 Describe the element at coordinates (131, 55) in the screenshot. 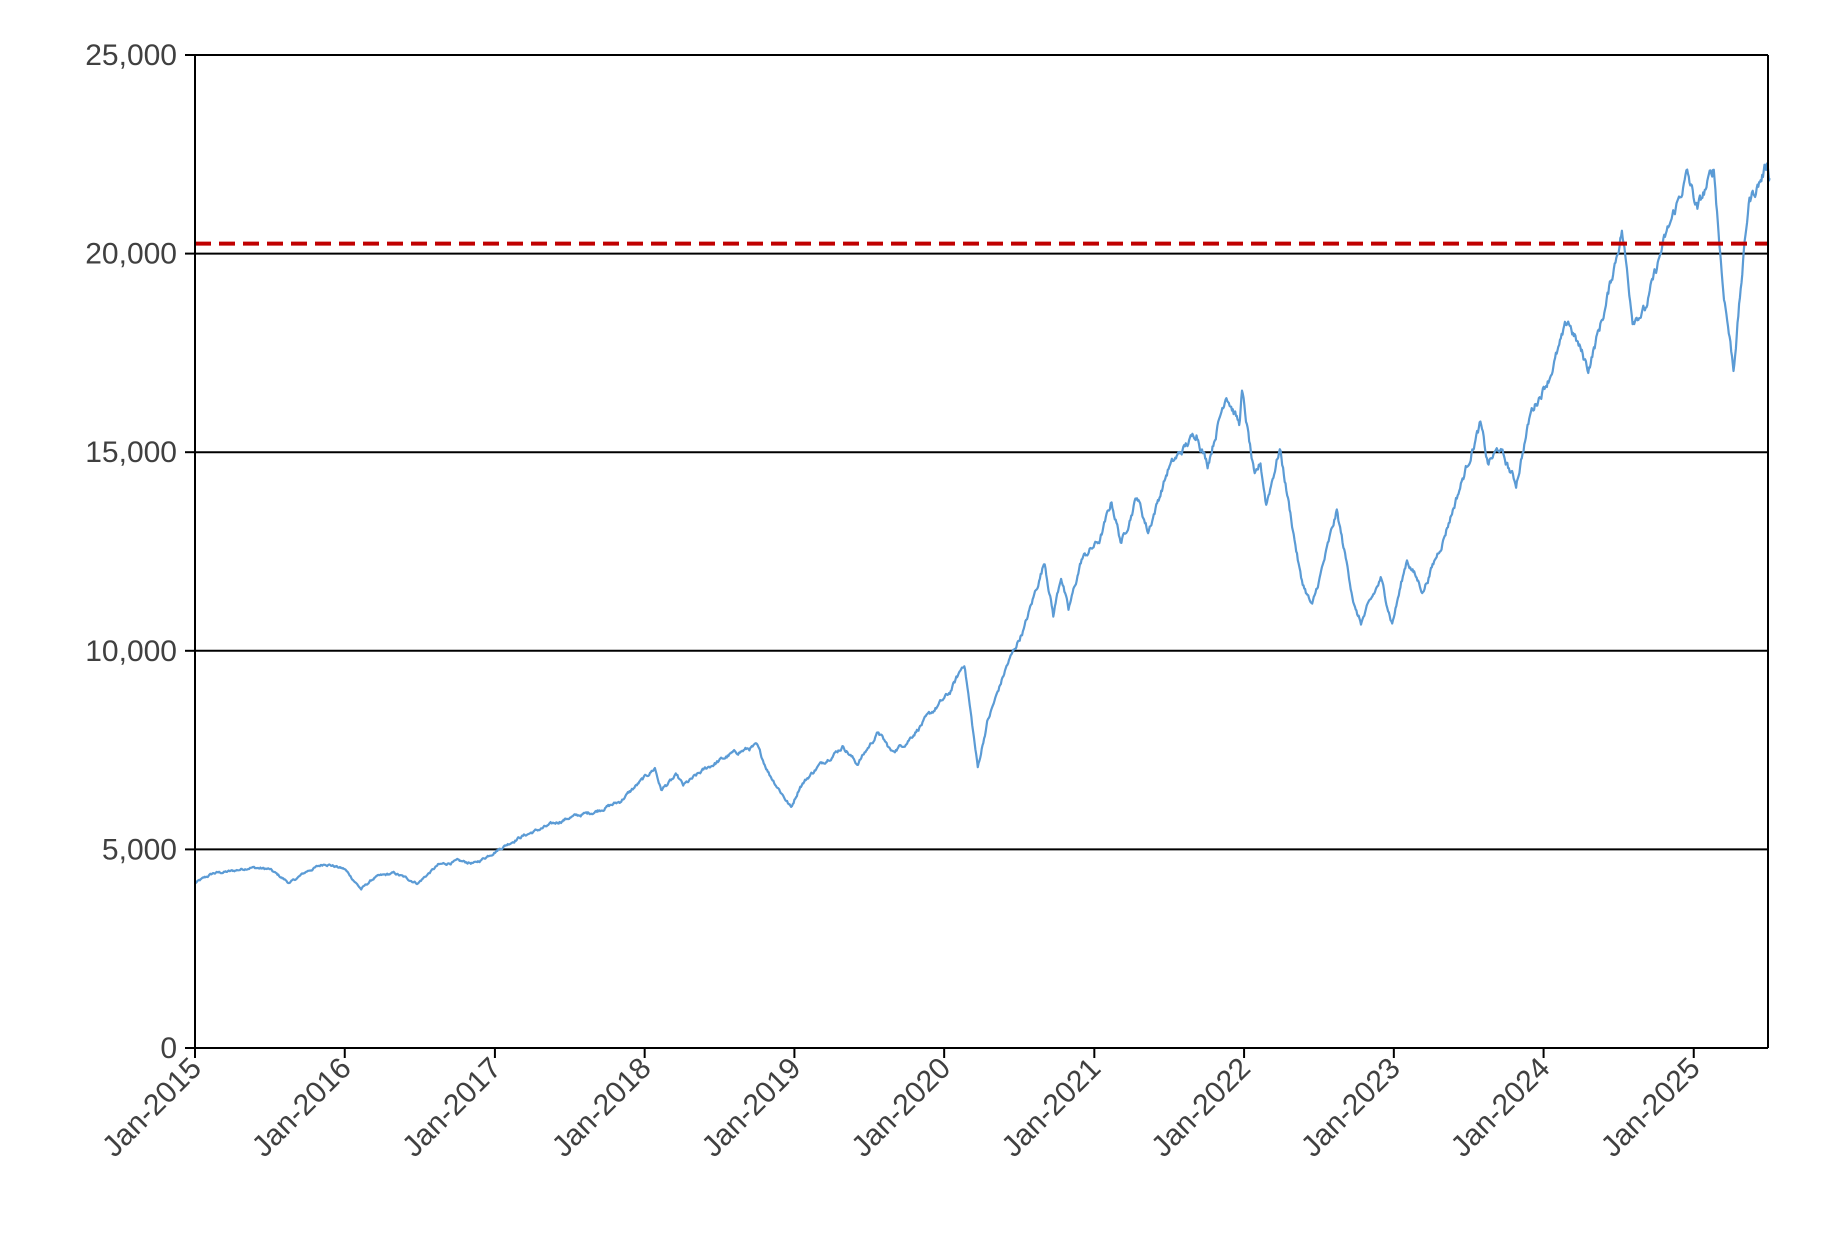

I see `y-tick-label: 25,000` at that location.